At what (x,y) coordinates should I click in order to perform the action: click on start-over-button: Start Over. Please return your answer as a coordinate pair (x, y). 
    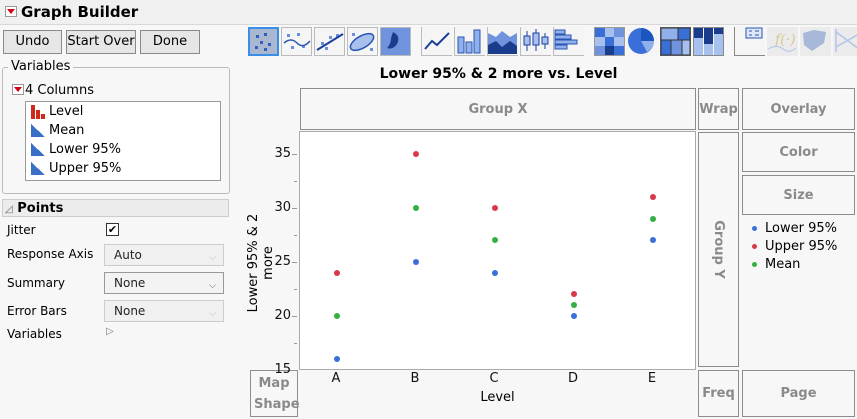
    Looking at the image, I should click on (101, 42).